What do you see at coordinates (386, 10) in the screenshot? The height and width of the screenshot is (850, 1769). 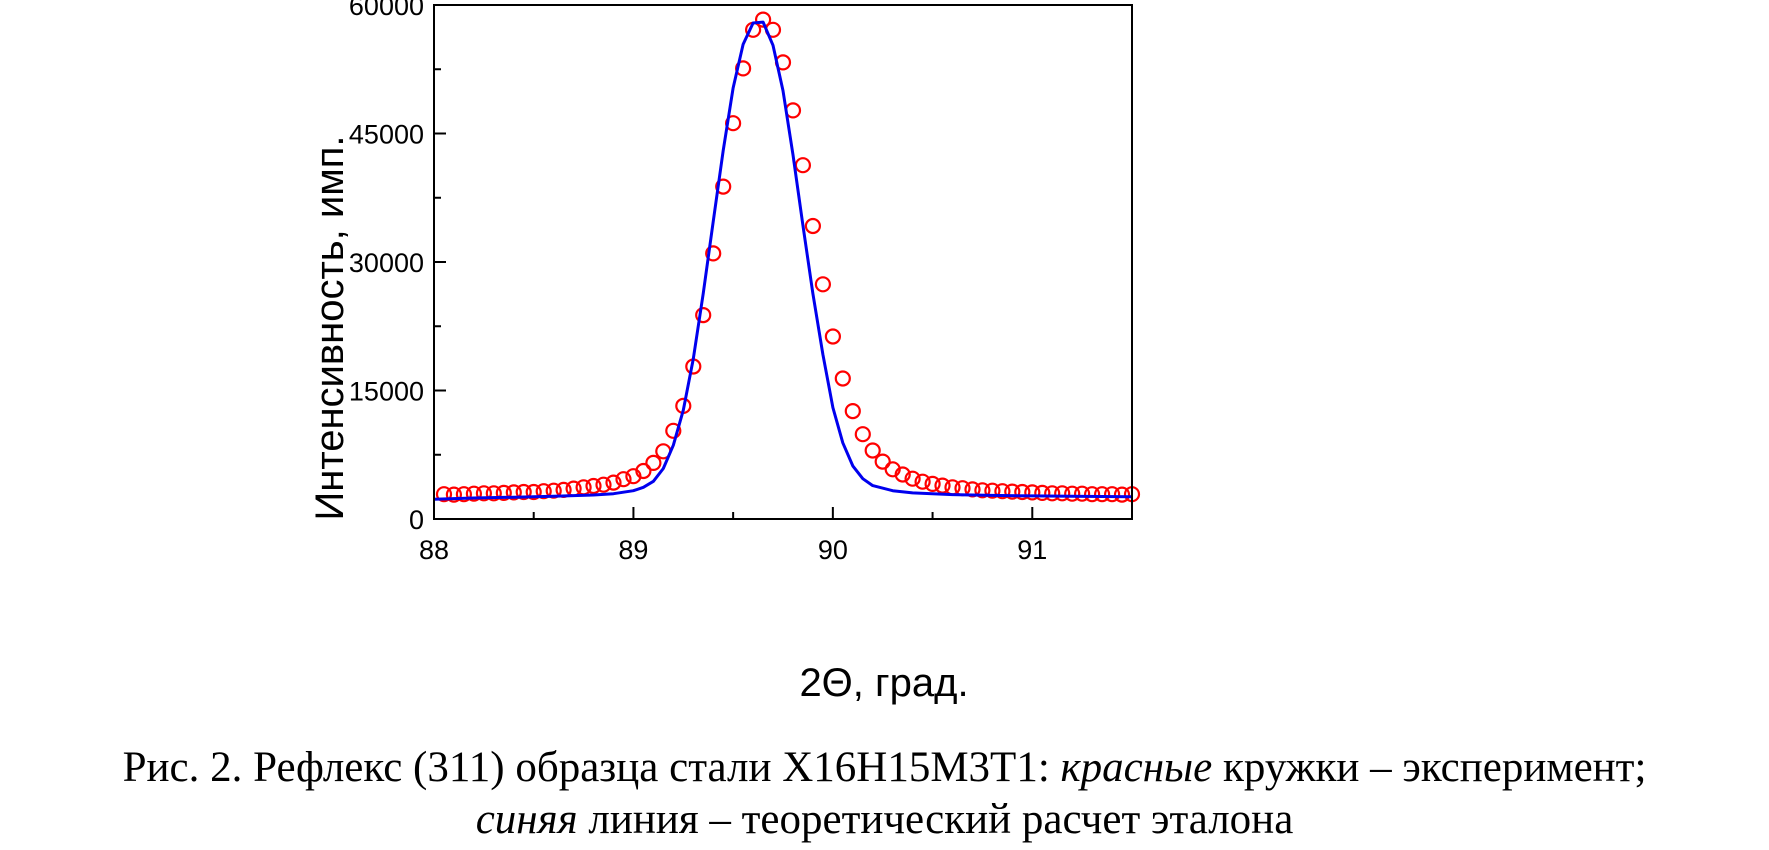 I see `y-tick-label: 60000` at bounding box center [386, 10].